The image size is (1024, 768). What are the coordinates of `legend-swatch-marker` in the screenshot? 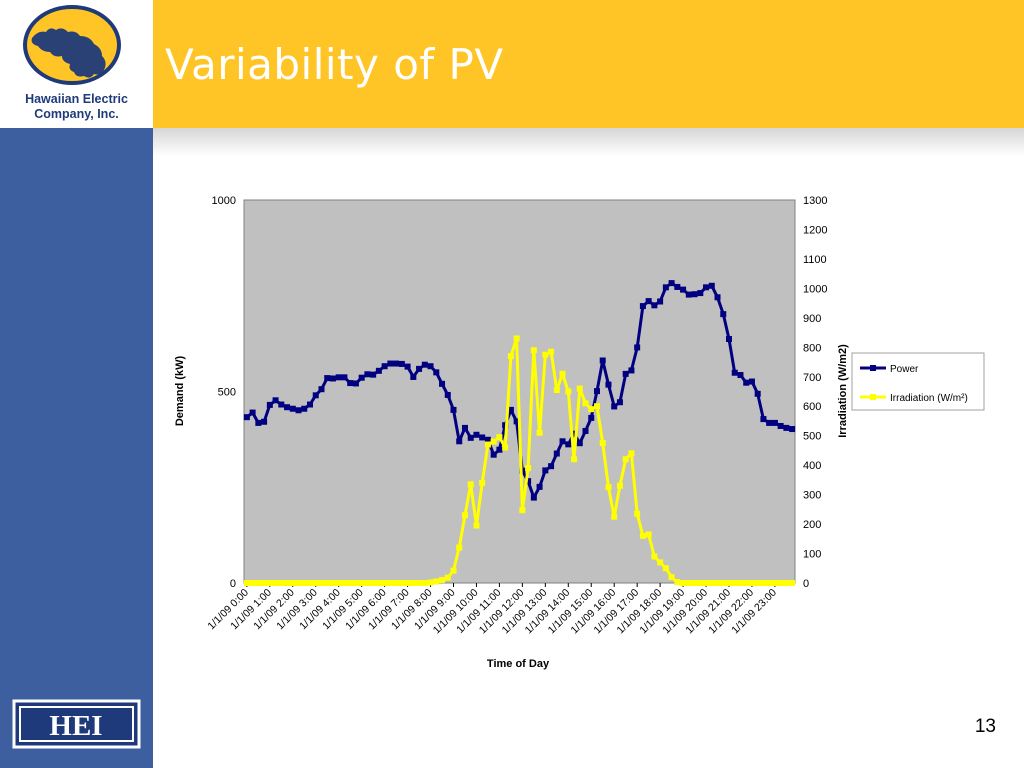 It's located at (873, 397).